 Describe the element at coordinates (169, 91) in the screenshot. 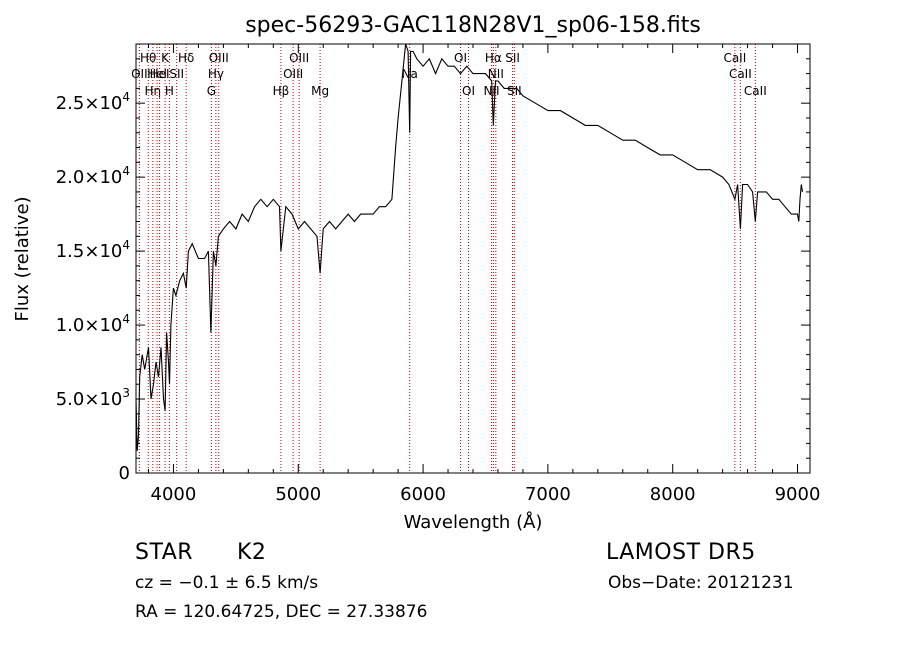

I see `line-label: H` at that location.